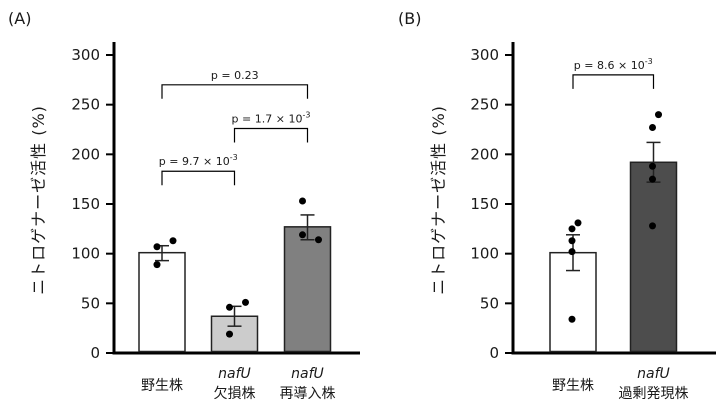 The image size is (716, 408). I want to click on x-tick-label-sub: 欠損株, so click(235, 394).